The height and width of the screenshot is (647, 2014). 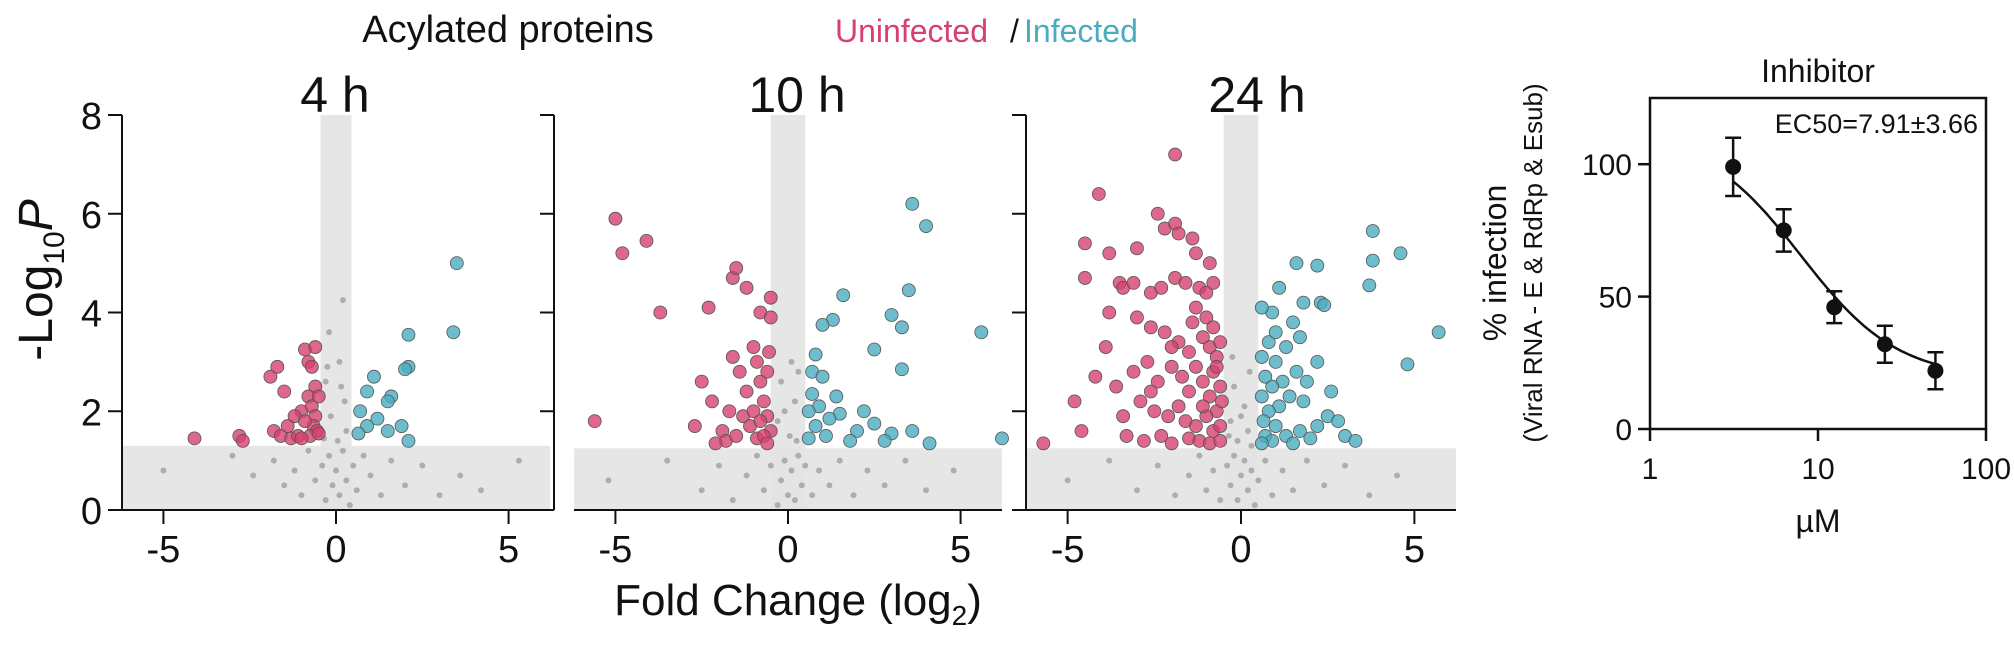 I want to click on panel-title: 24 h, so click(x=1256, y=95).